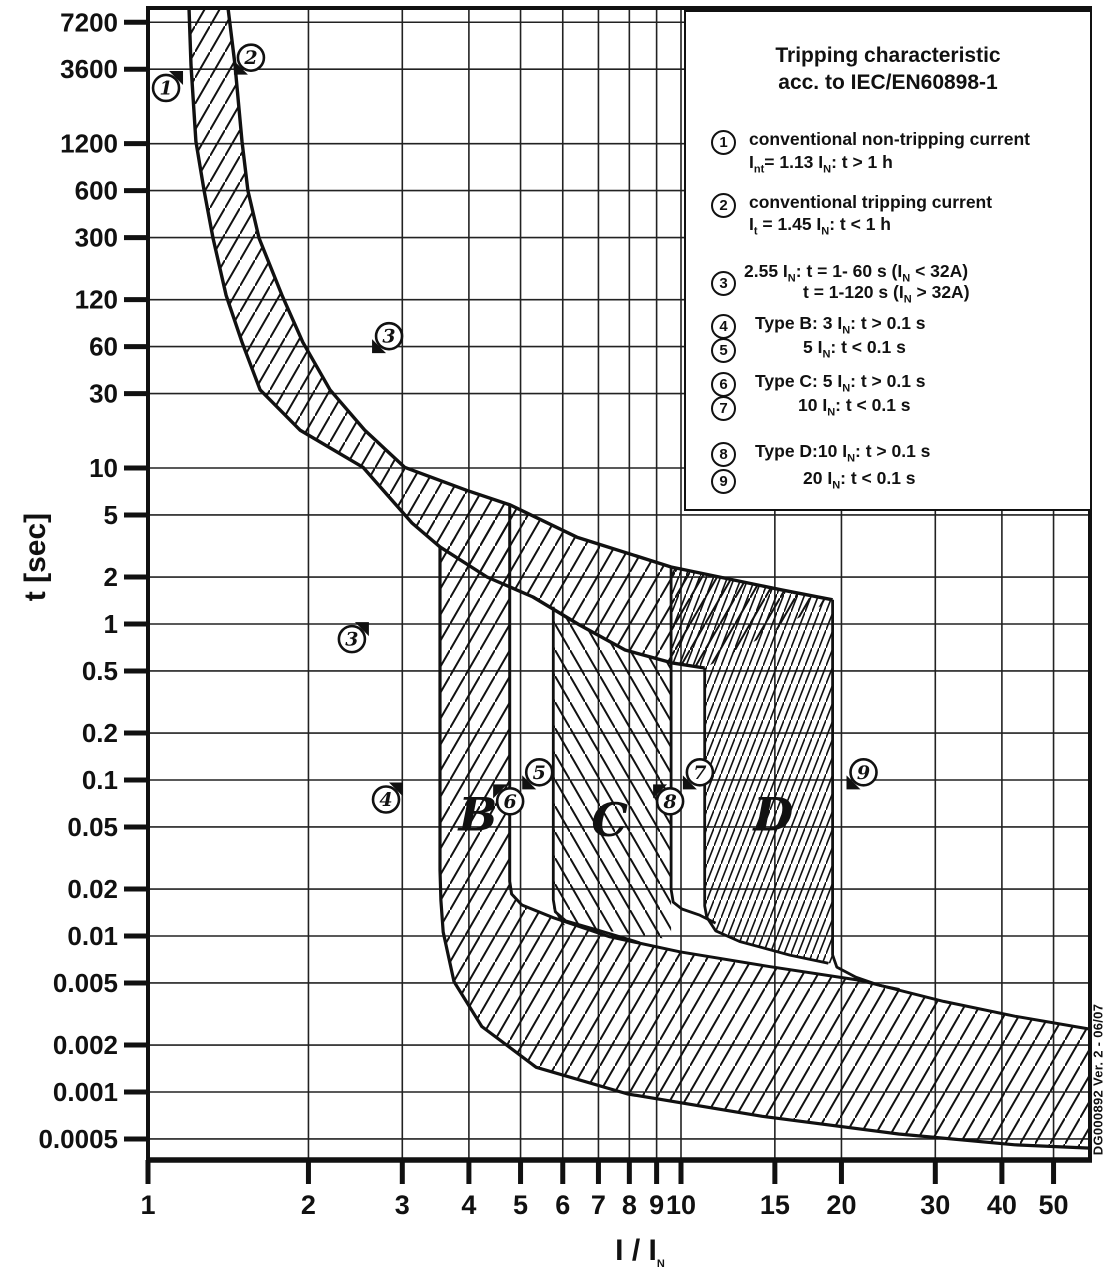 Image resolution: width=1111 pixels, height=1280 pixels. Describe the element at coordinates (841, 1205) in the screenshot. I see `svg-text: 20` at that location.